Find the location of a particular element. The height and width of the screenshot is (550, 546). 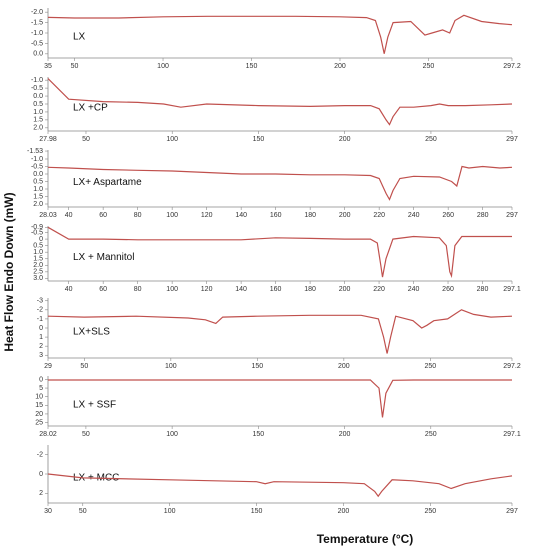

y-tick-label: 2.5 is located at coordinates (38, 272).